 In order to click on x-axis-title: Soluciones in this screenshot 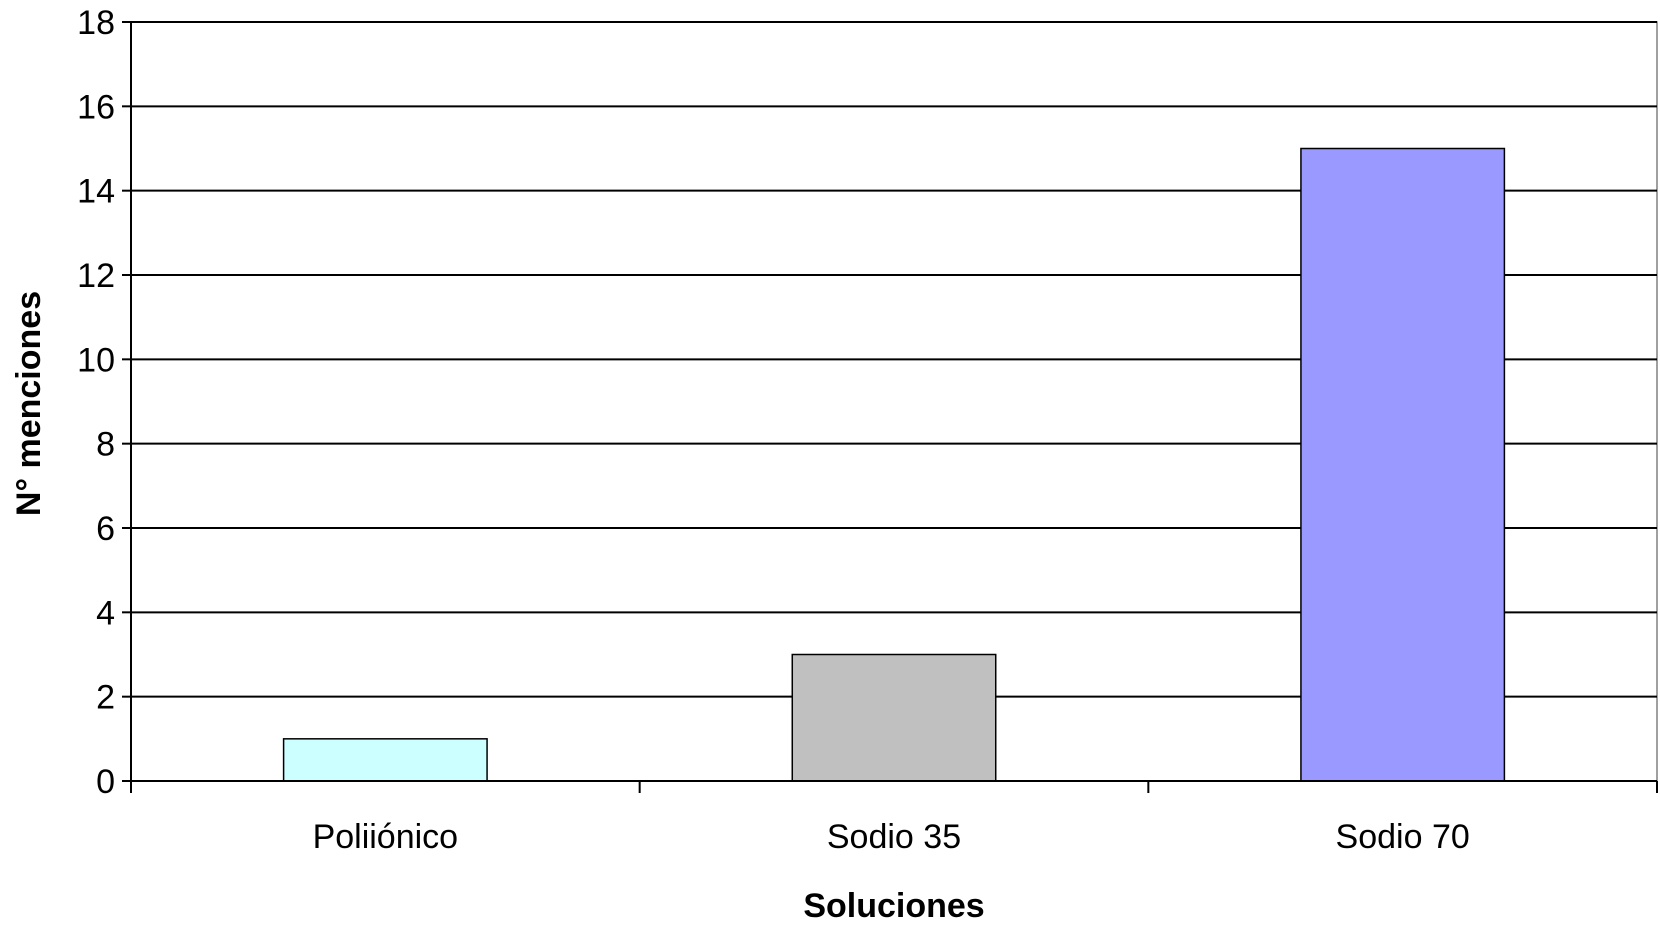, I will do `click(893, 906)`.